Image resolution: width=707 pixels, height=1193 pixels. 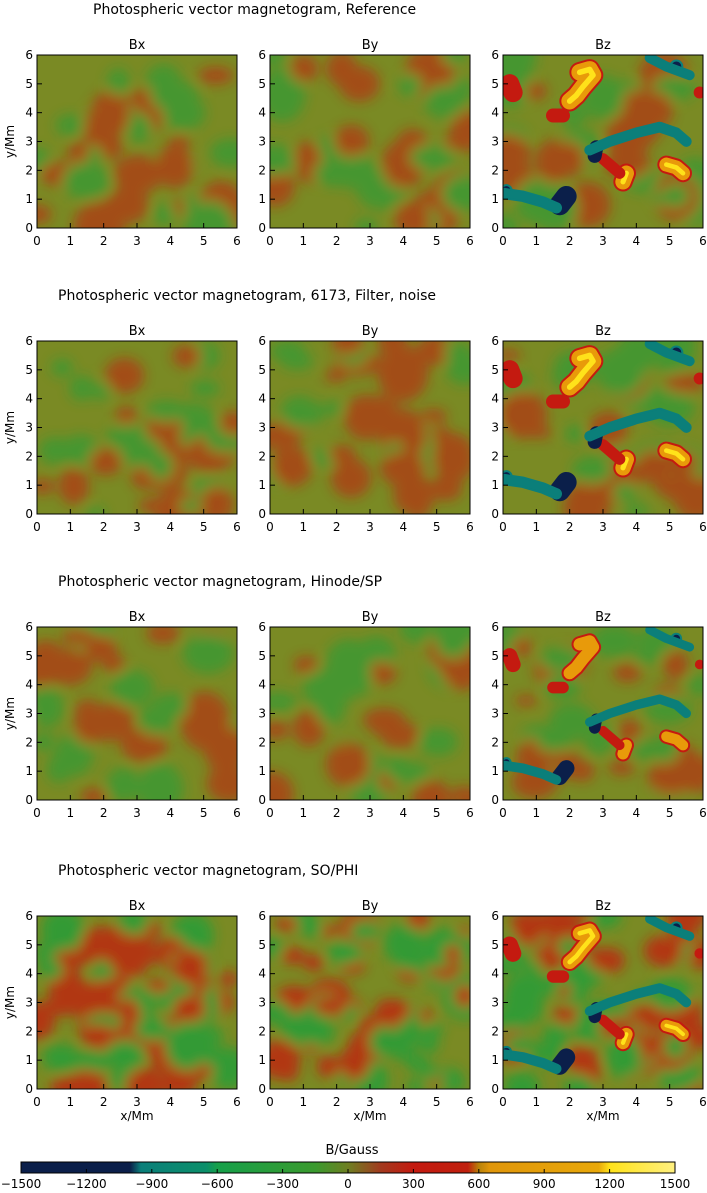 What do you see at coordinates (370, 617) in the screenshot?
I see `panel-label: By` at bounding box center [370, 617].